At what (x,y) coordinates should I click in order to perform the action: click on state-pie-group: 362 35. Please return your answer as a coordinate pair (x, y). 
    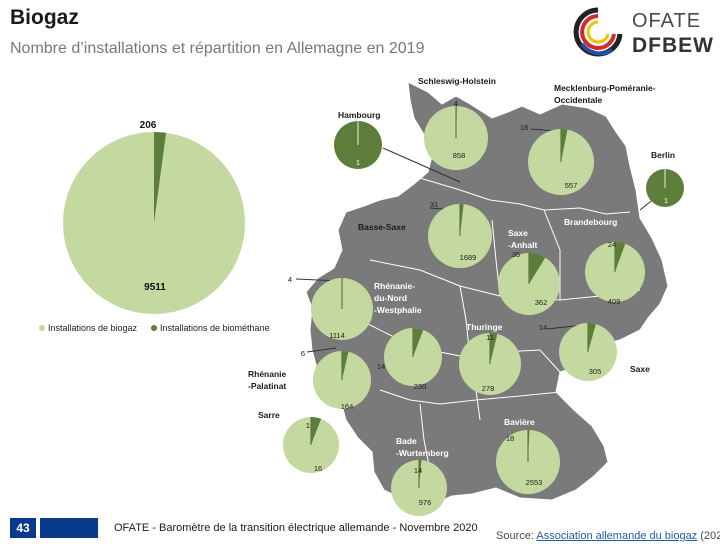
    Looking at the image, I should click on (529, 282).